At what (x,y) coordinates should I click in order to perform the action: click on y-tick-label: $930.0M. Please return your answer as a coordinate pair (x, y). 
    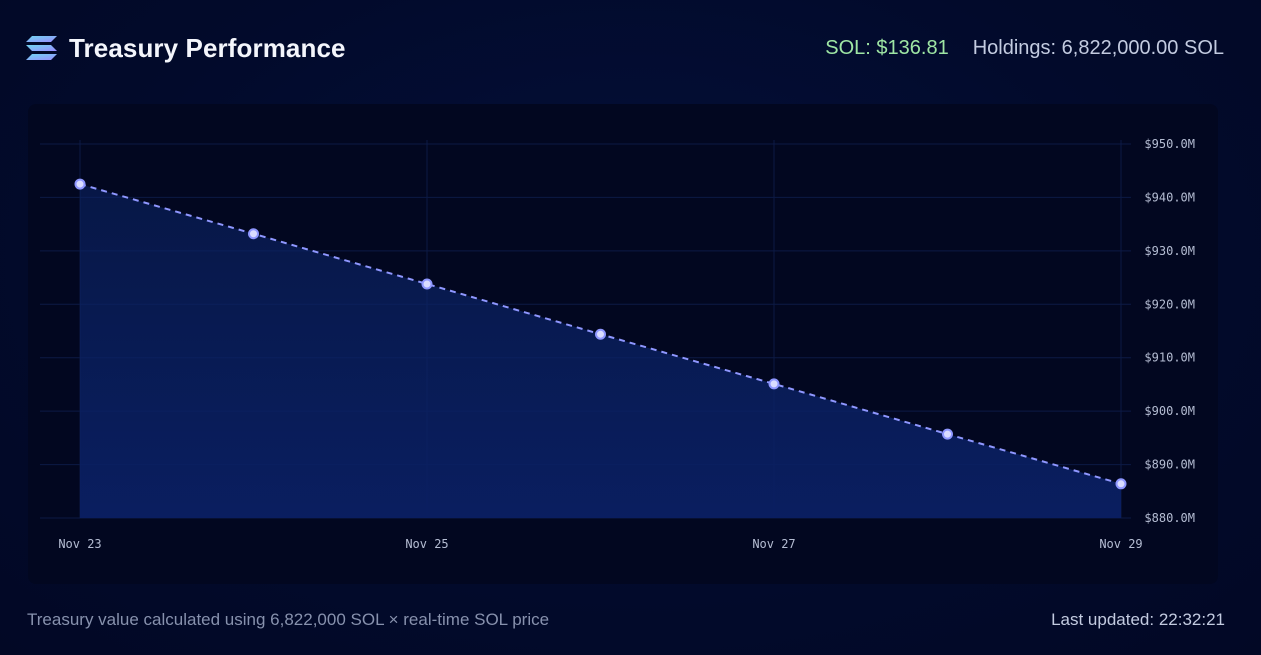
    Looking at the image, I should click on (1169, 251).